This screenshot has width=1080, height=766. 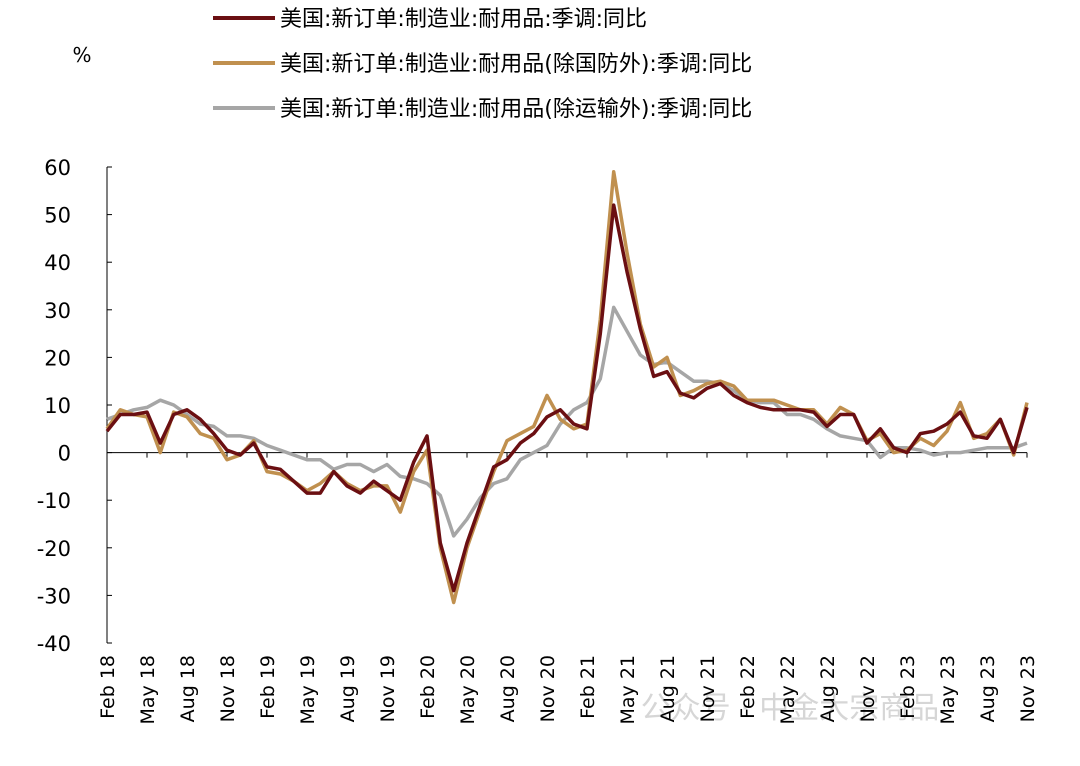 What do you see at coordinates (57, 311) in the screenshot?
I see `y-tick-label: 30` at bounding box center [57, 311].